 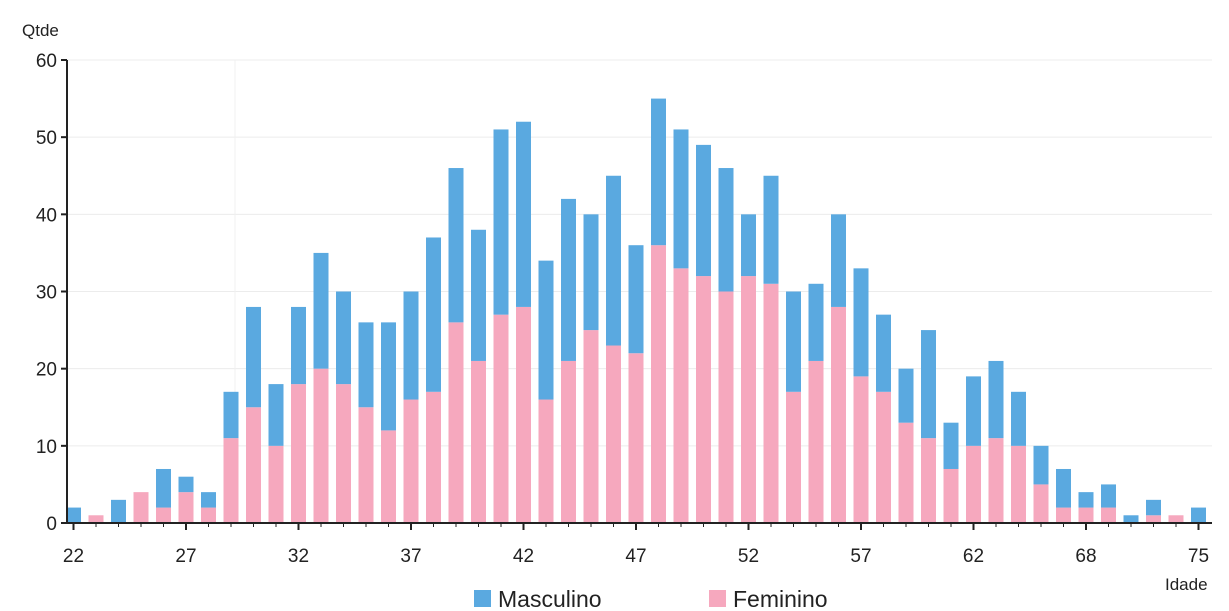 I want to click on x-tick-label: 22, so click(x=73, y=556).